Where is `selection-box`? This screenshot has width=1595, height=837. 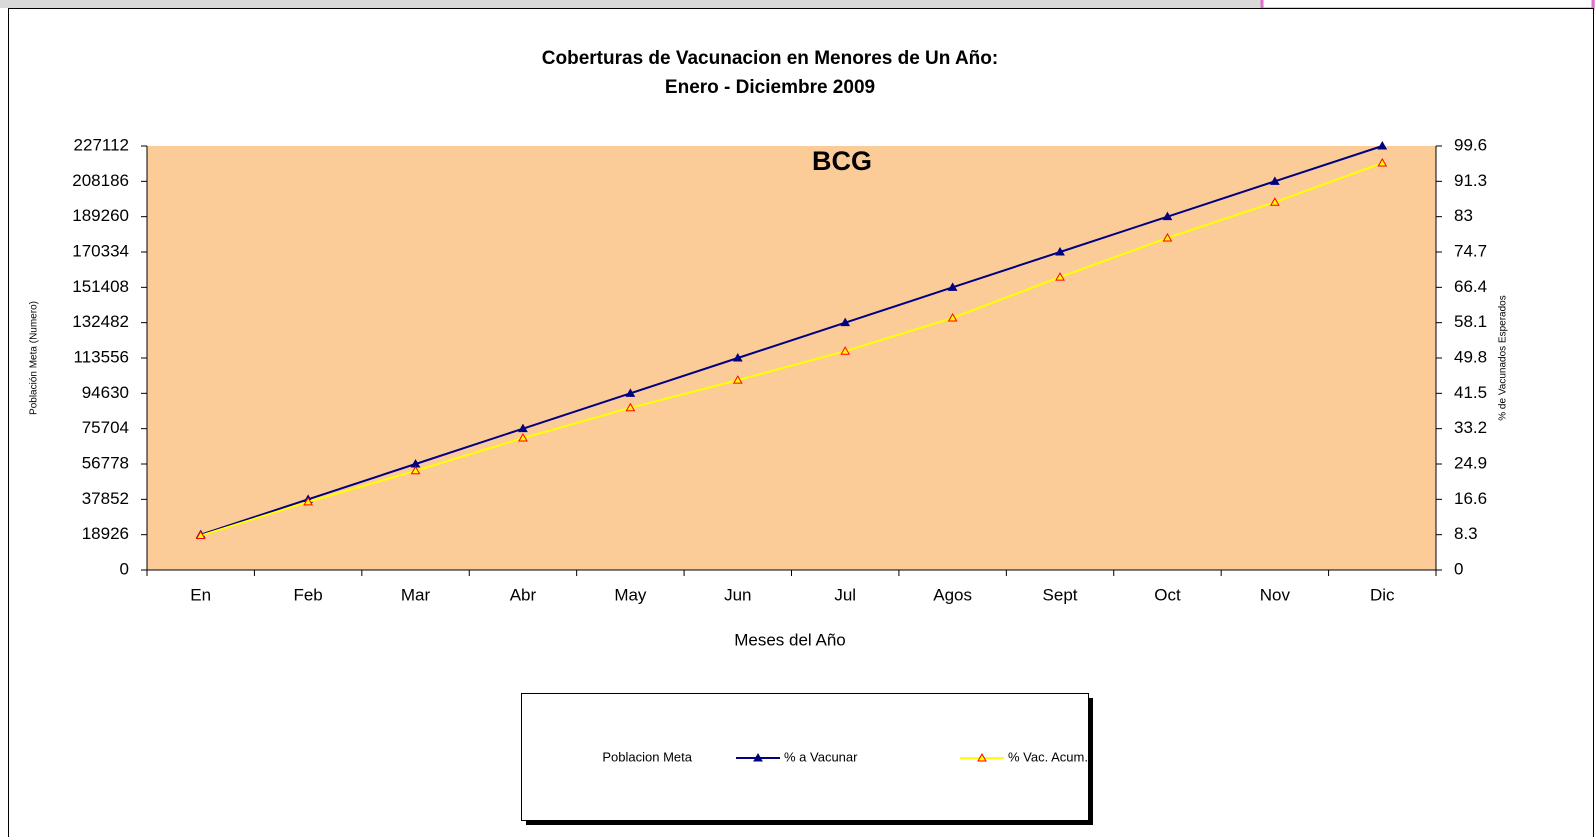
selection-box is located at coordinates (1427, 5).